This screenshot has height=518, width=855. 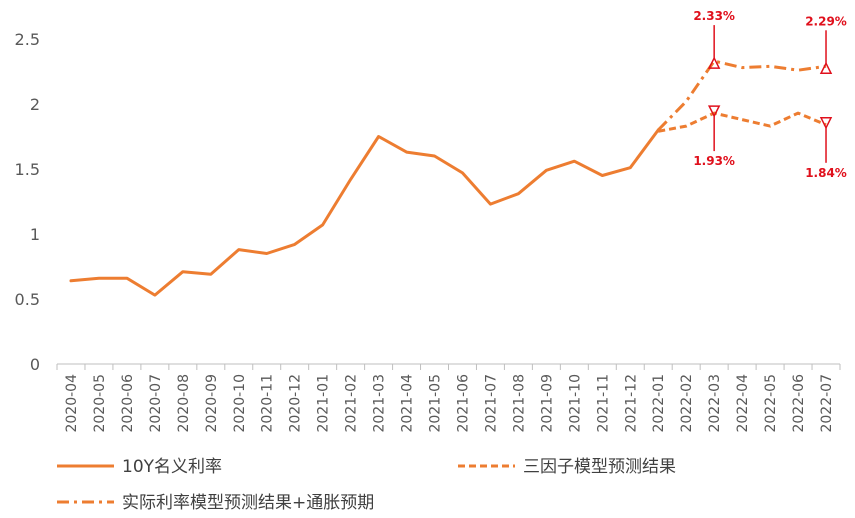 I want to click on x-tick-label: 2021-05, so click(x=436, y=403).